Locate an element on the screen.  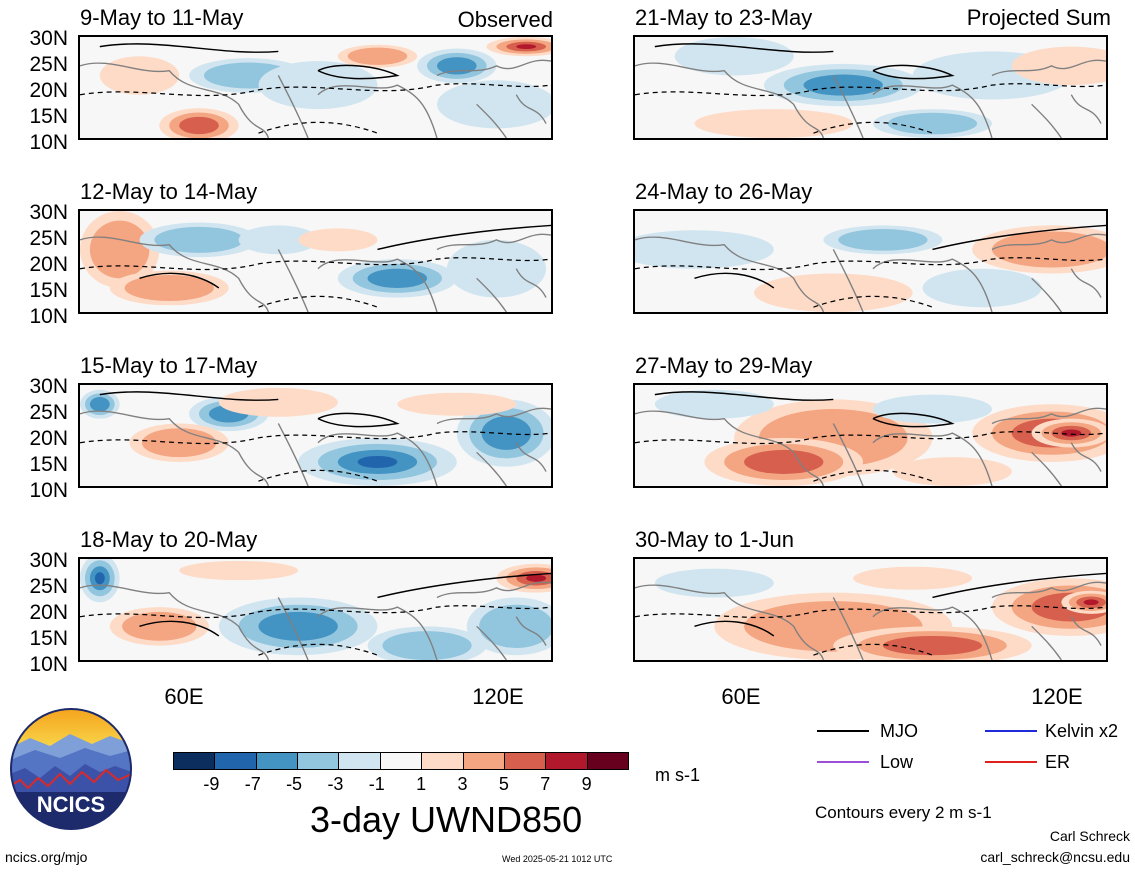
colorbar-tick-label: -9 is located at coordinates (211, 784).